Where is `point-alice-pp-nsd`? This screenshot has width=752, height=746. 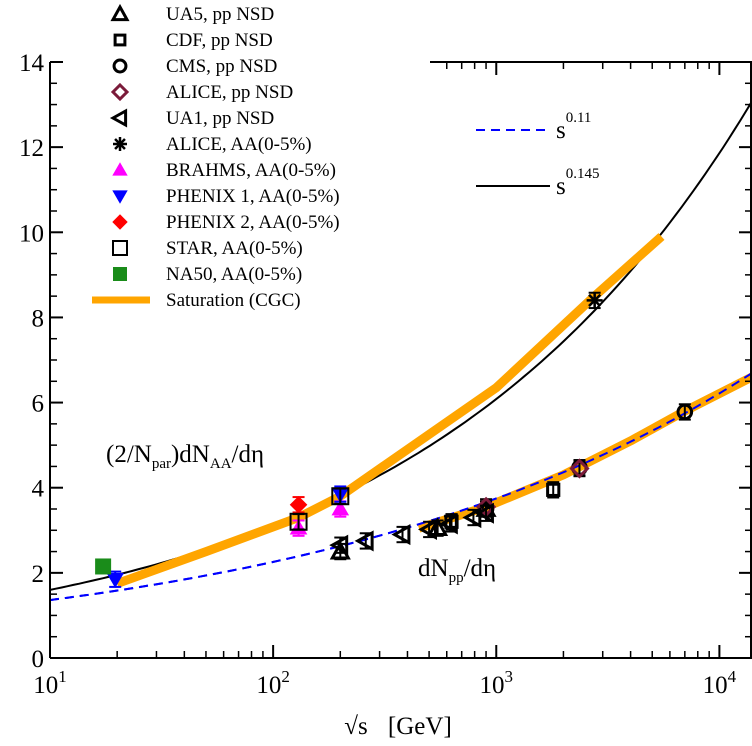
point-alice-pp-nsd is located at coordinates (579, 468).